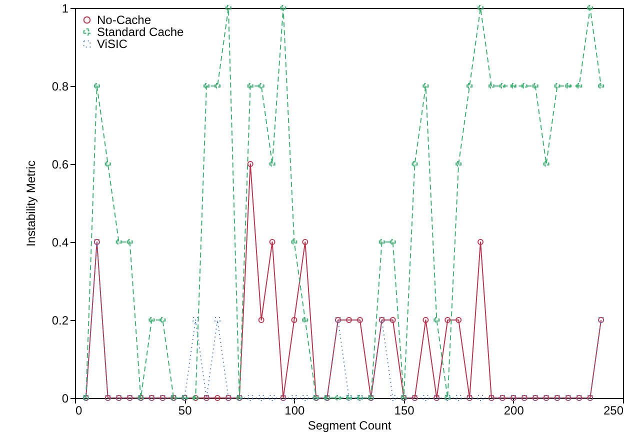  What do you see at coordinates (613, 411) in the screenshot?
I see `x-tick-label: 250` at bounding box center [613, 411].